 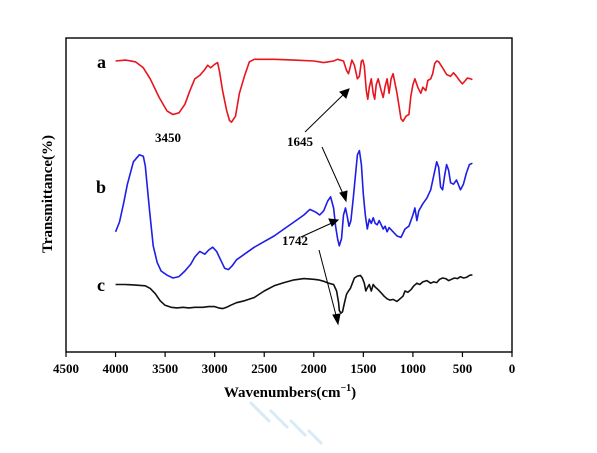 What do you see at coordinates (344, 93) in the screenshot?
I see `arrow-1645-up-head` at bounding box center [344, 93].